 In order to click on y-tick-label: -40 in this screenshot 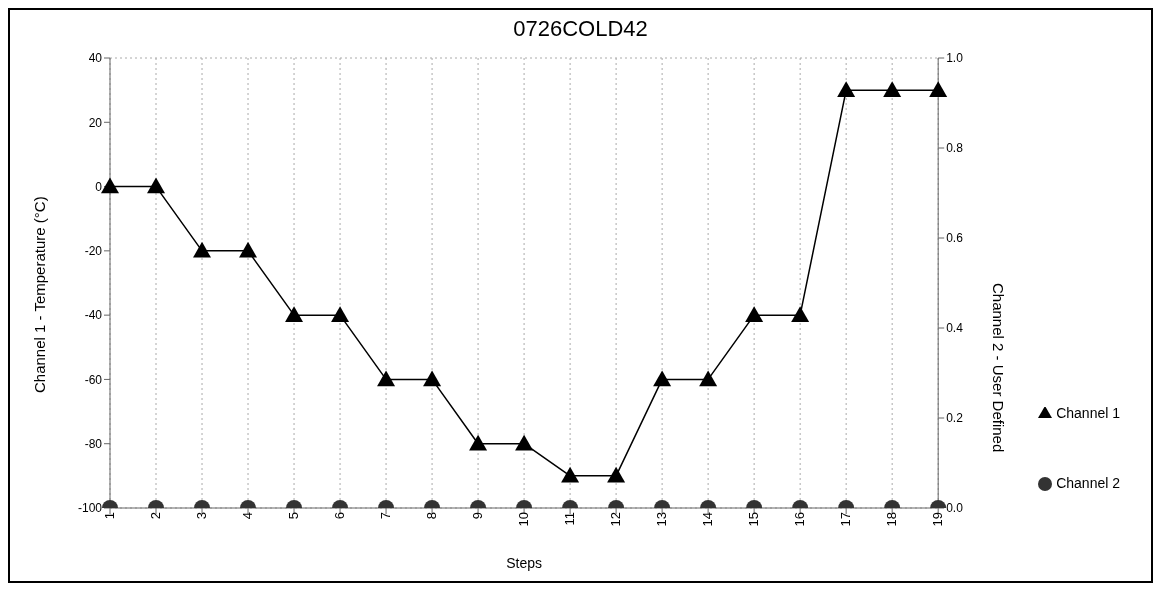, I will do `click(93, 315)`.